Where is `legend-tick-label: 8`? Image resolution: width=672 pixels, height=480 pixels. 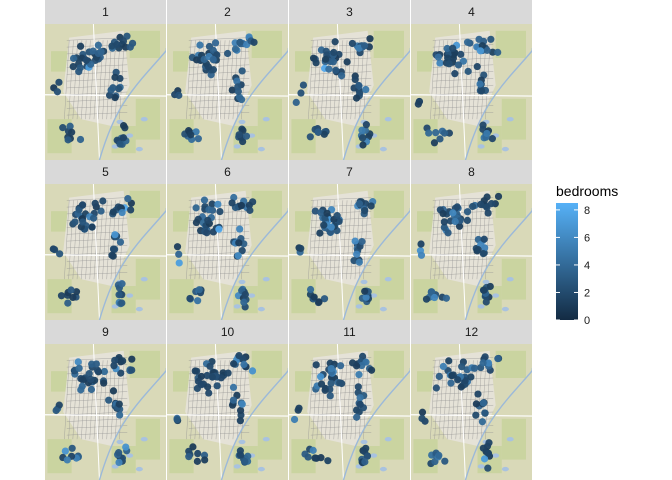
legend-tick-label: 8 is located at coordinates (587, 211).